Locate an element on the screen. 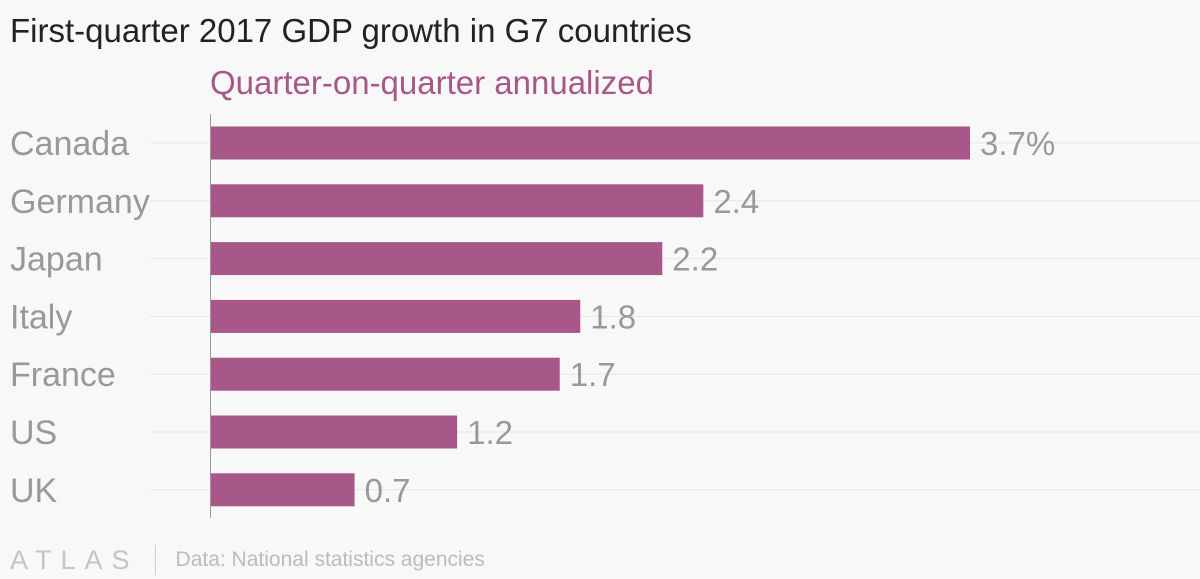 The image size is (1200, 579). category-label: US is located at coordinates (33, 433).